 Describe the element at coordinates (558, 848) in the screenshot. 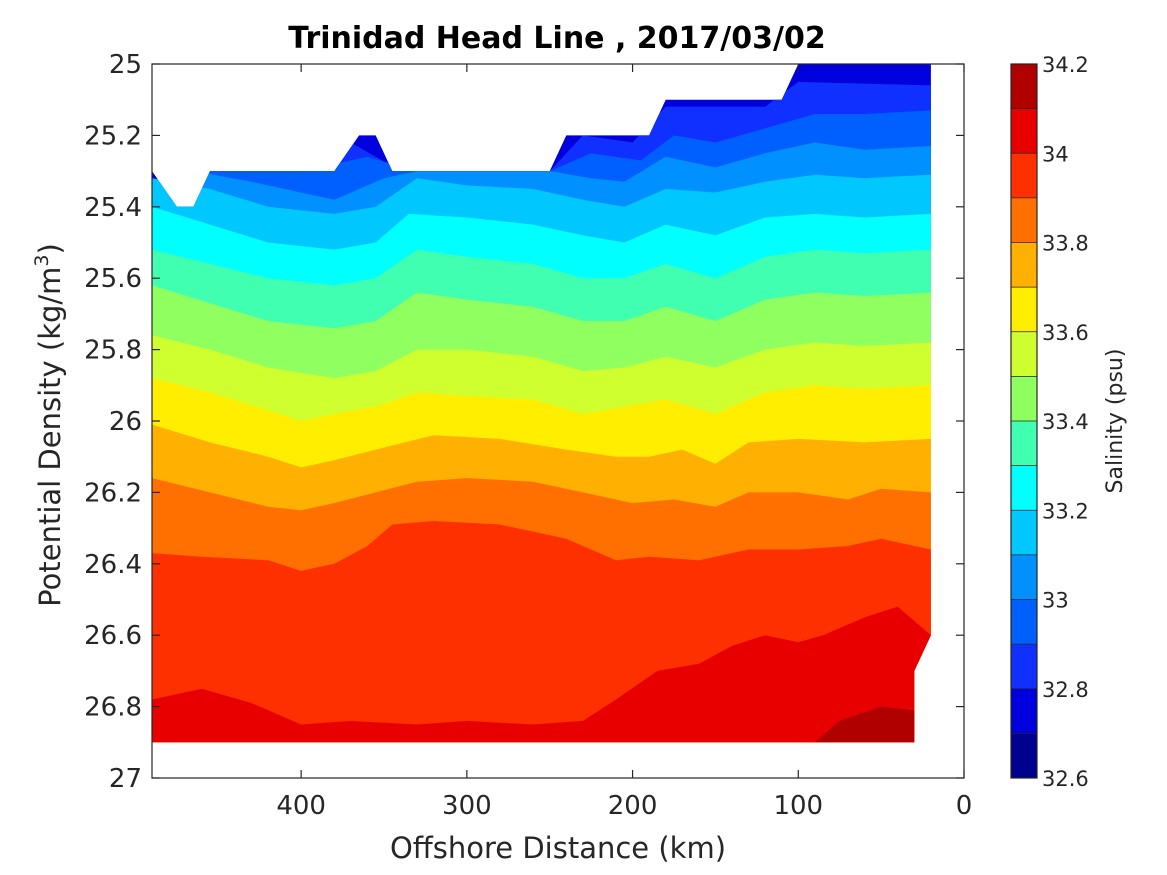

I see `x-axis-title: Offshore Distance (km)` at that location.